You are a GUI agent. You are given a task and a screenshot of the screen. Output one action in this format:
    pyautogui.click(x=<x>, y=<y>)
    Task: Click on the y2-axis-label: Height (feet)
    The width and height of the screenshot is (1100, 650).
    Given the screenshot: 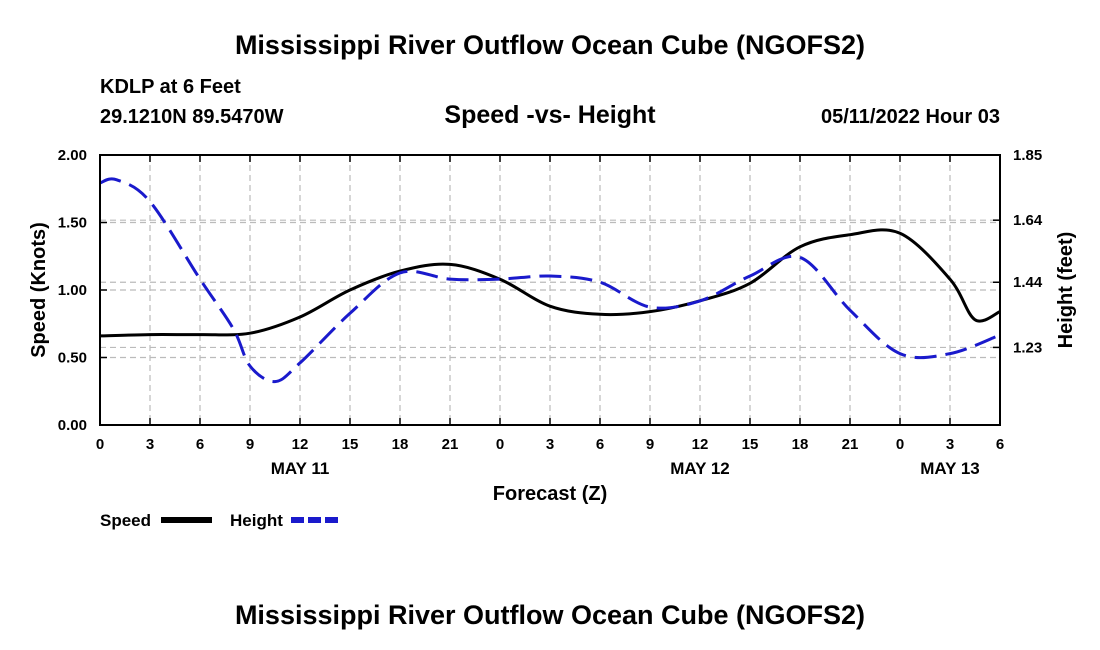 What is the action you would take?
    pyautogui.click(x=1066, y=290)
    